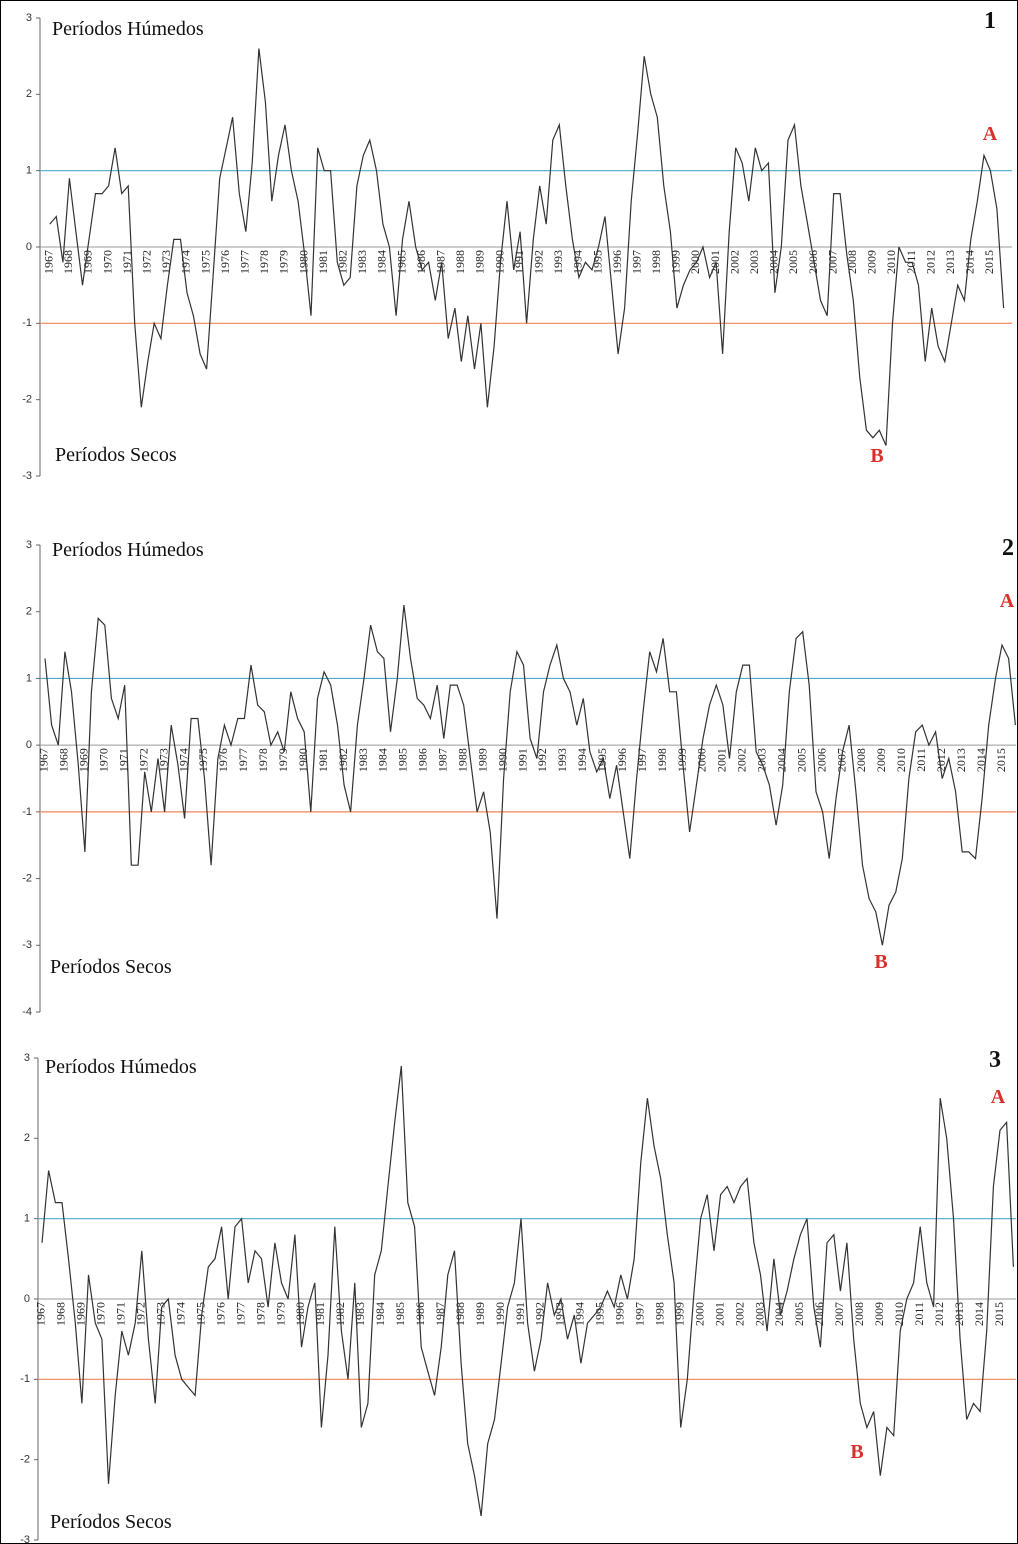  I want to click on x-tick-label: 2010, so click(891, 262).